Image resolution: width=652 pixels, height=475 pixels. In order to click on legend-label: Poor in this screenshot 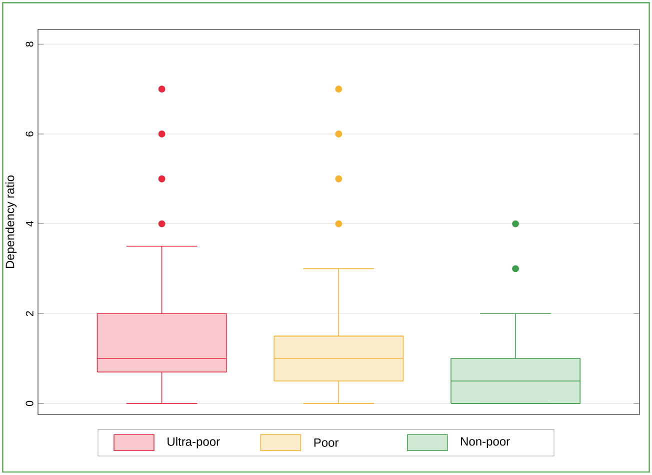, I will do `click(326, 443)`.